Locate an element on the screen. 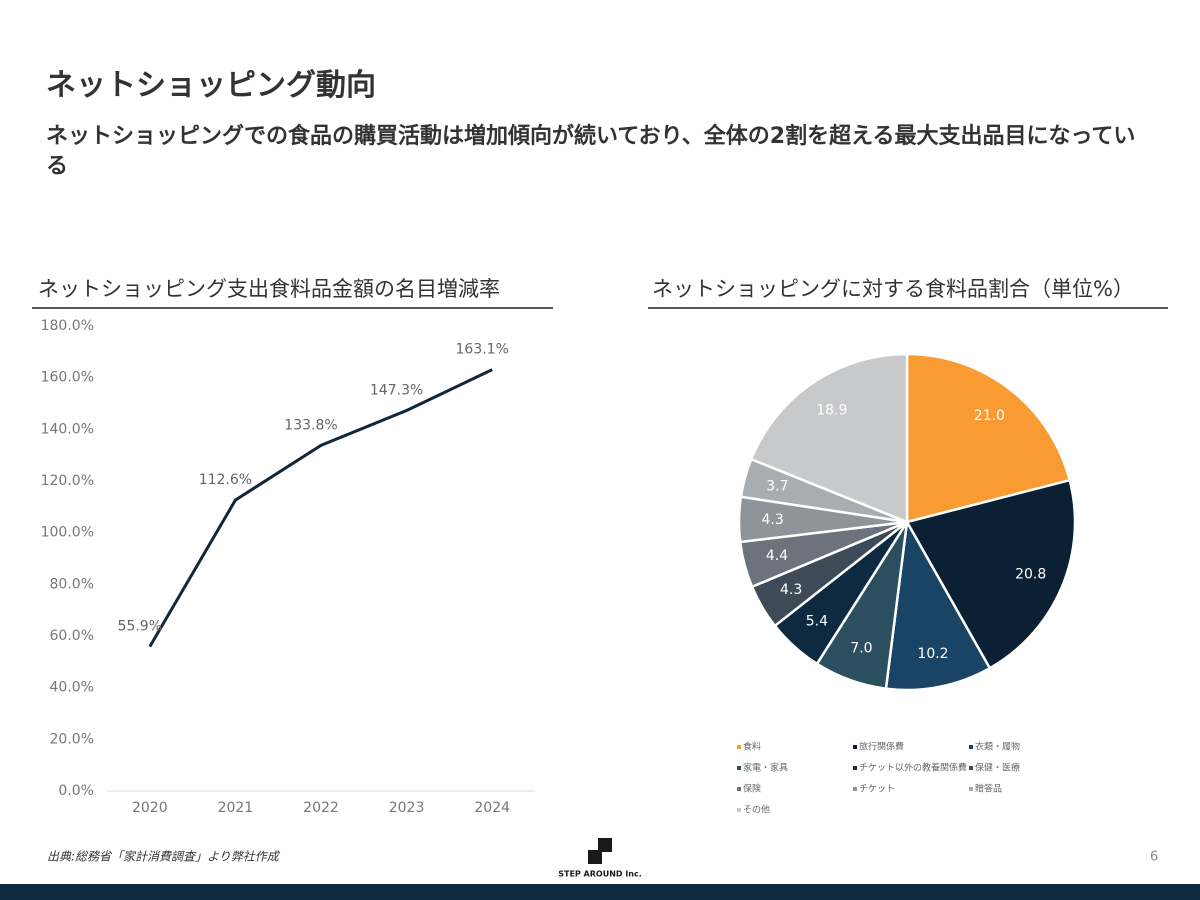 This screenshot has height=900, width=1200. legend-label: 贈答品 is located at coordinates (988, 789).